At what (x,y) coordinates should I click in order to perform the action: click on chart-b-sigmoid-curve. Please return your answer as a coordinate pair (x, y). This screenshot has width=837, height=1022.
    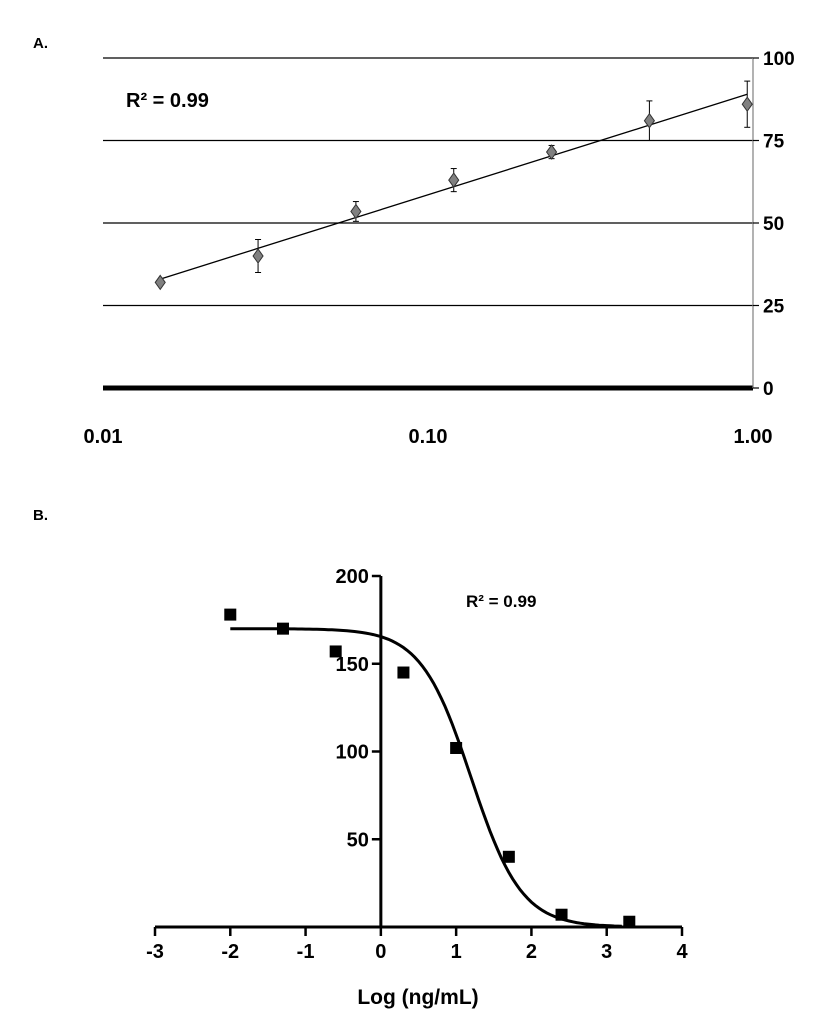
    Looking at the image, I should click on (426, 777).